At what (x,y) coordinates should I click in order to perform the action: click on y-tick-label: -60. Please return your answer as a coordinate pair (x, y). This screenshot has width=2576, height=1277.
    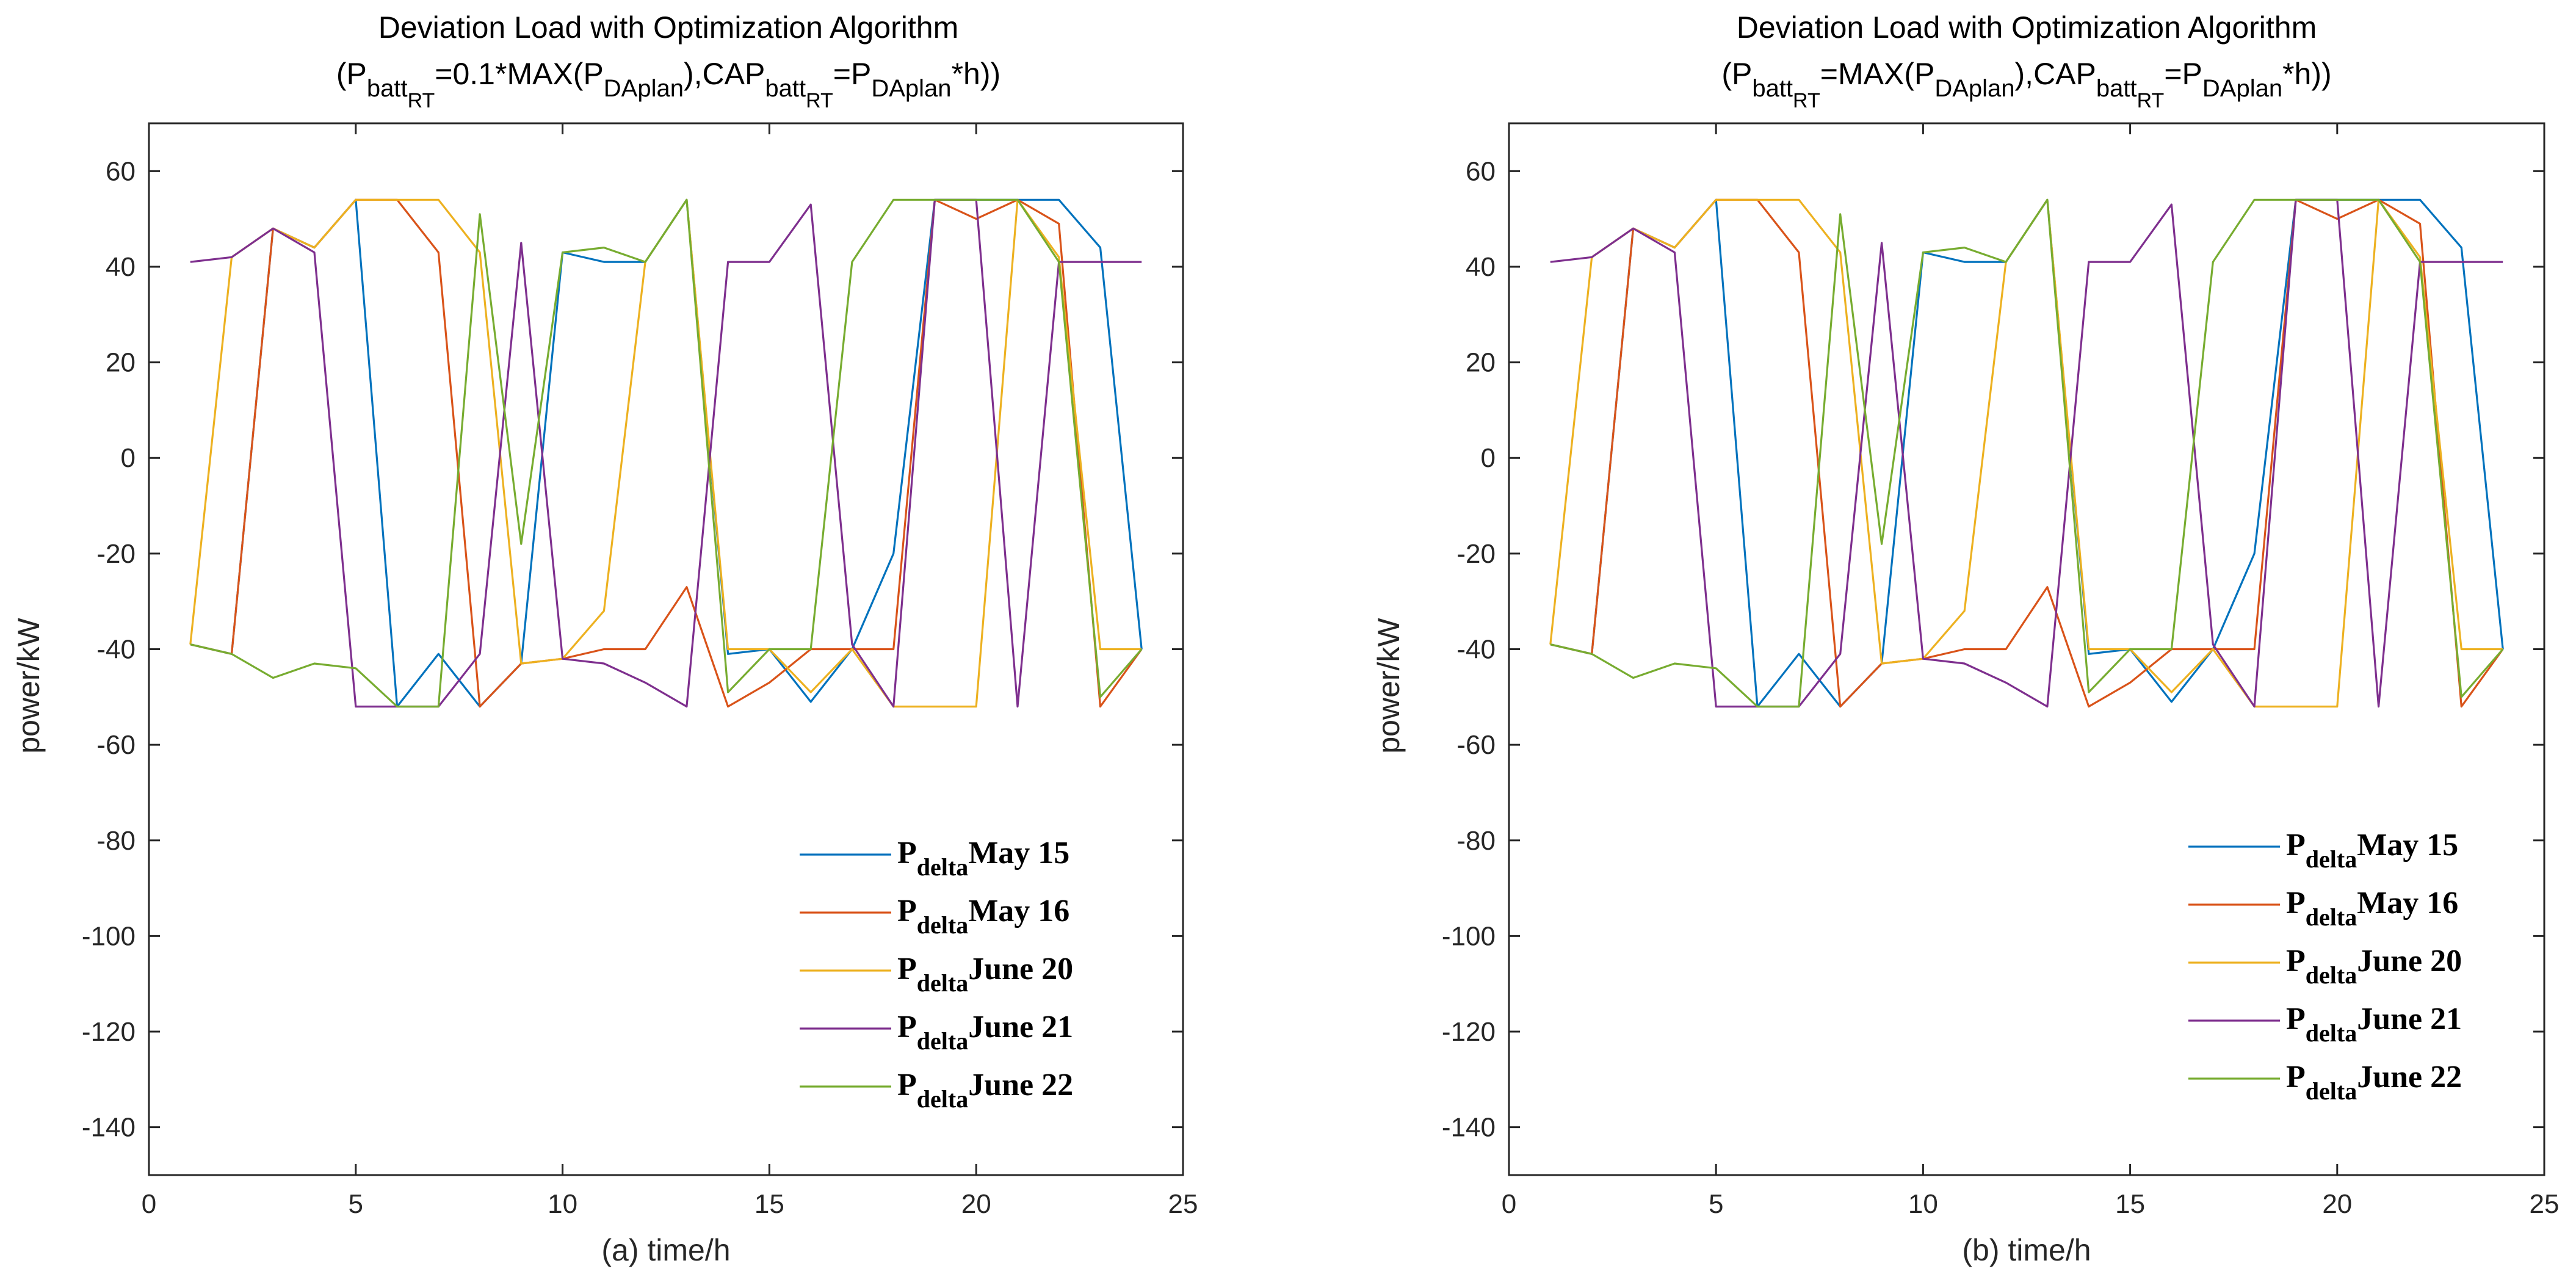
    Looking at the image, I should click on (116, 745).